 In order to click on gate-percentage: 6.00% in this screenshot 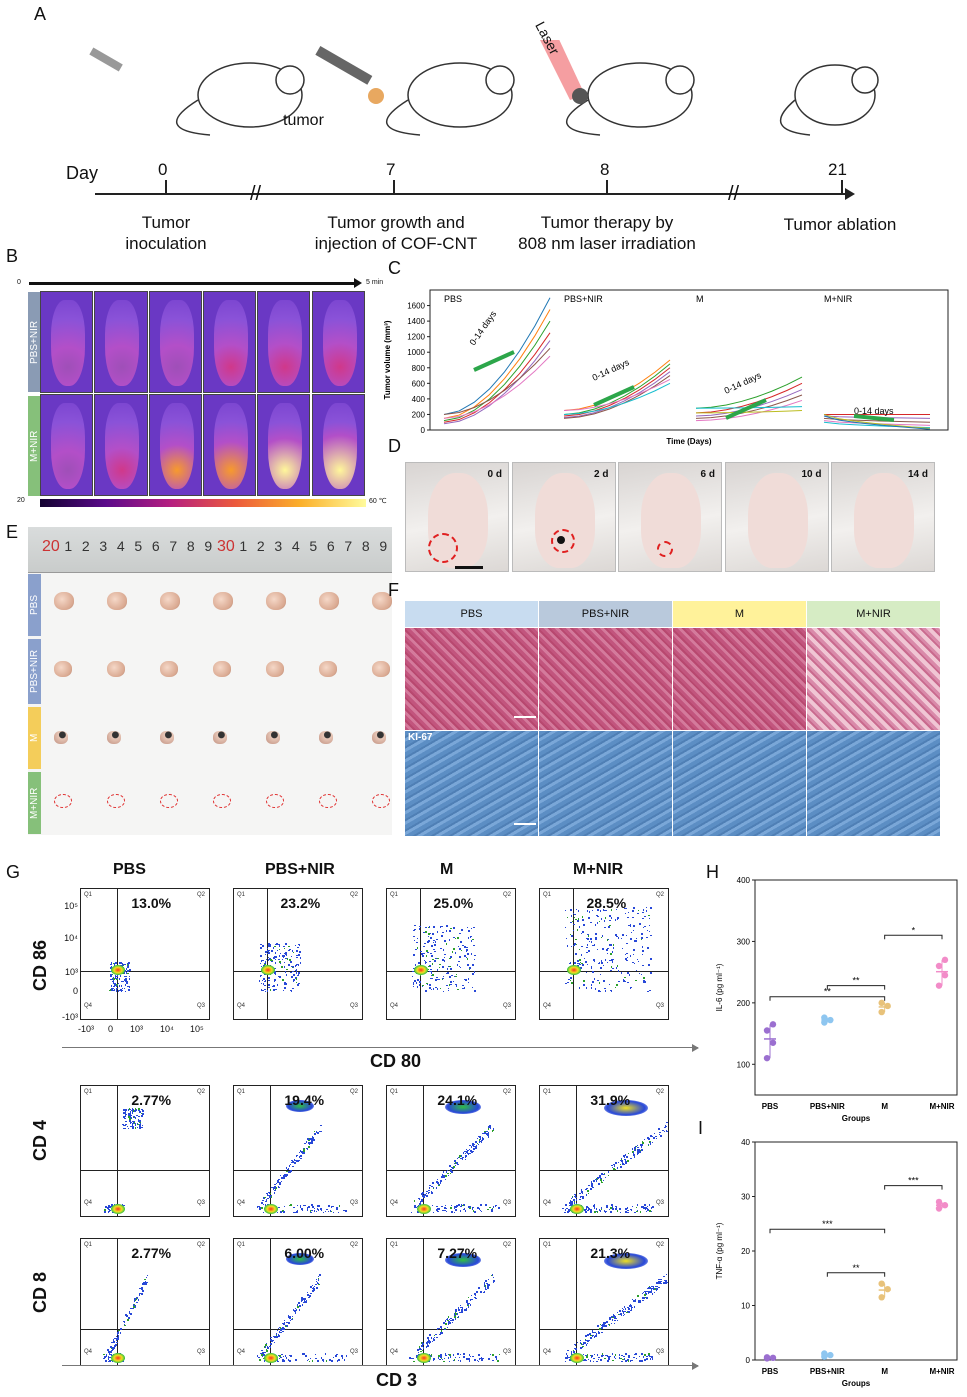, I will do `click(304, 1253)`.